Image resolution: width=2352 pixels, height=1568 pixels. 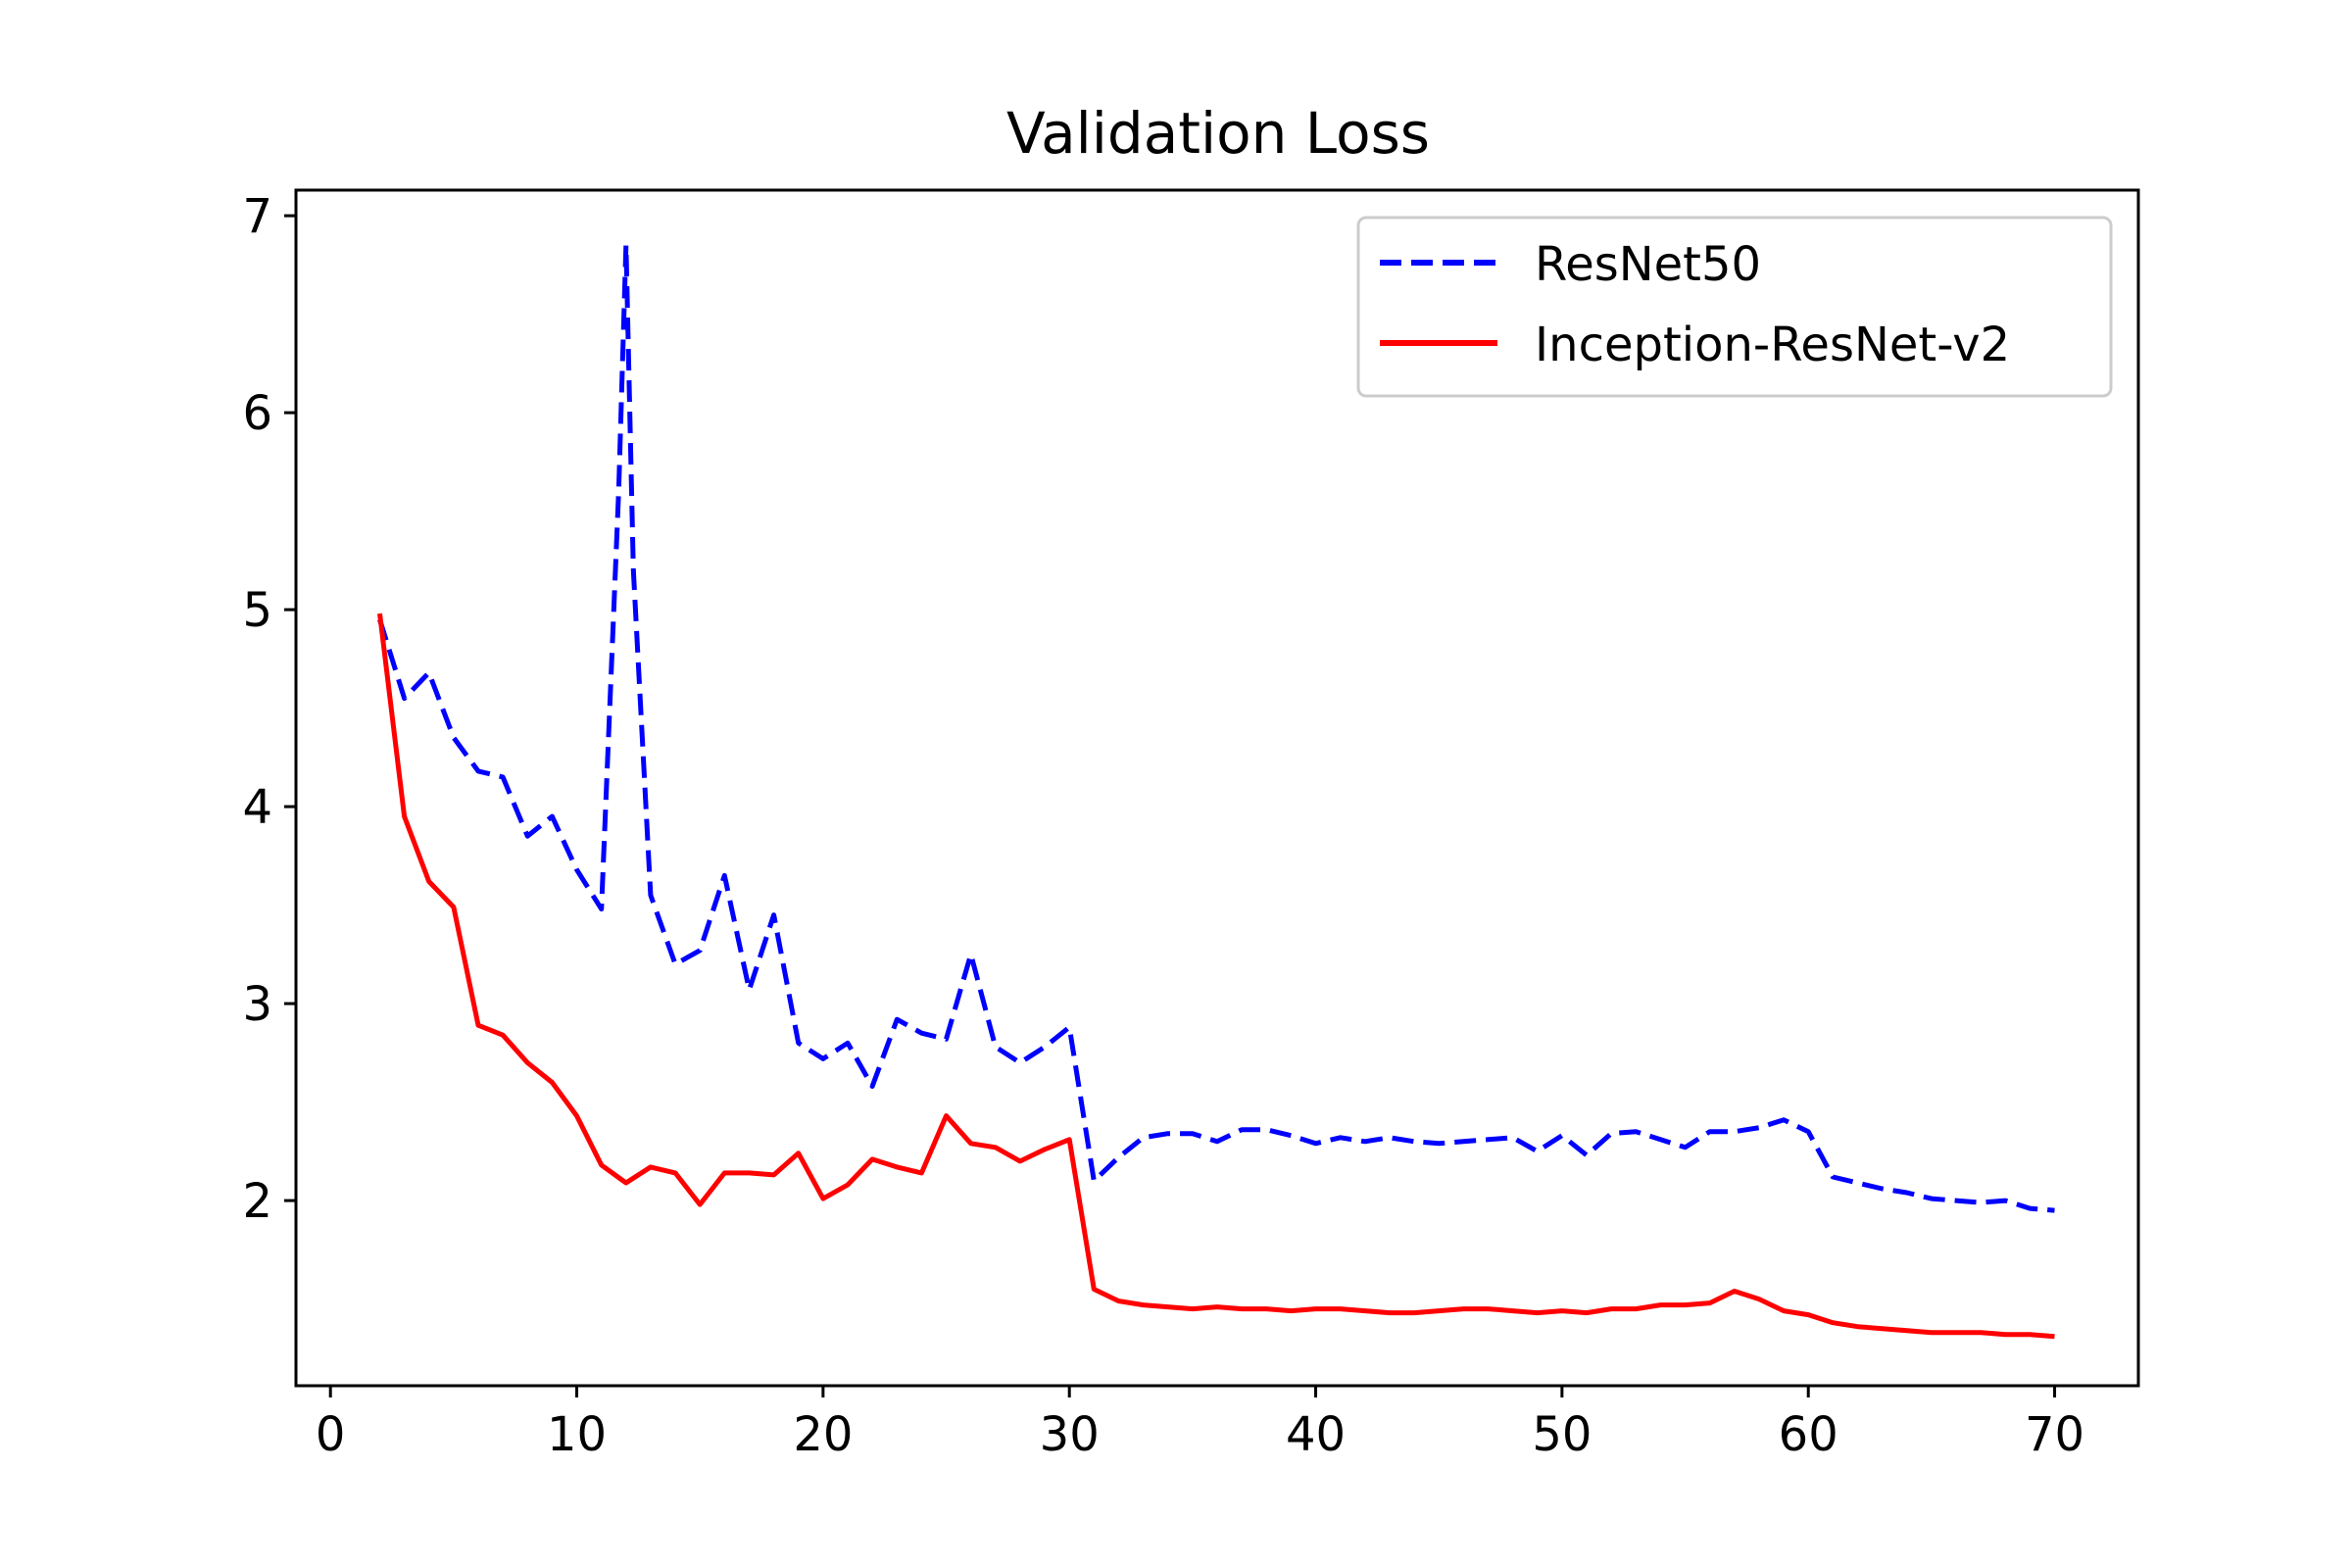 I want to click on y-tick-label: 5, so click(x=257, y=610).